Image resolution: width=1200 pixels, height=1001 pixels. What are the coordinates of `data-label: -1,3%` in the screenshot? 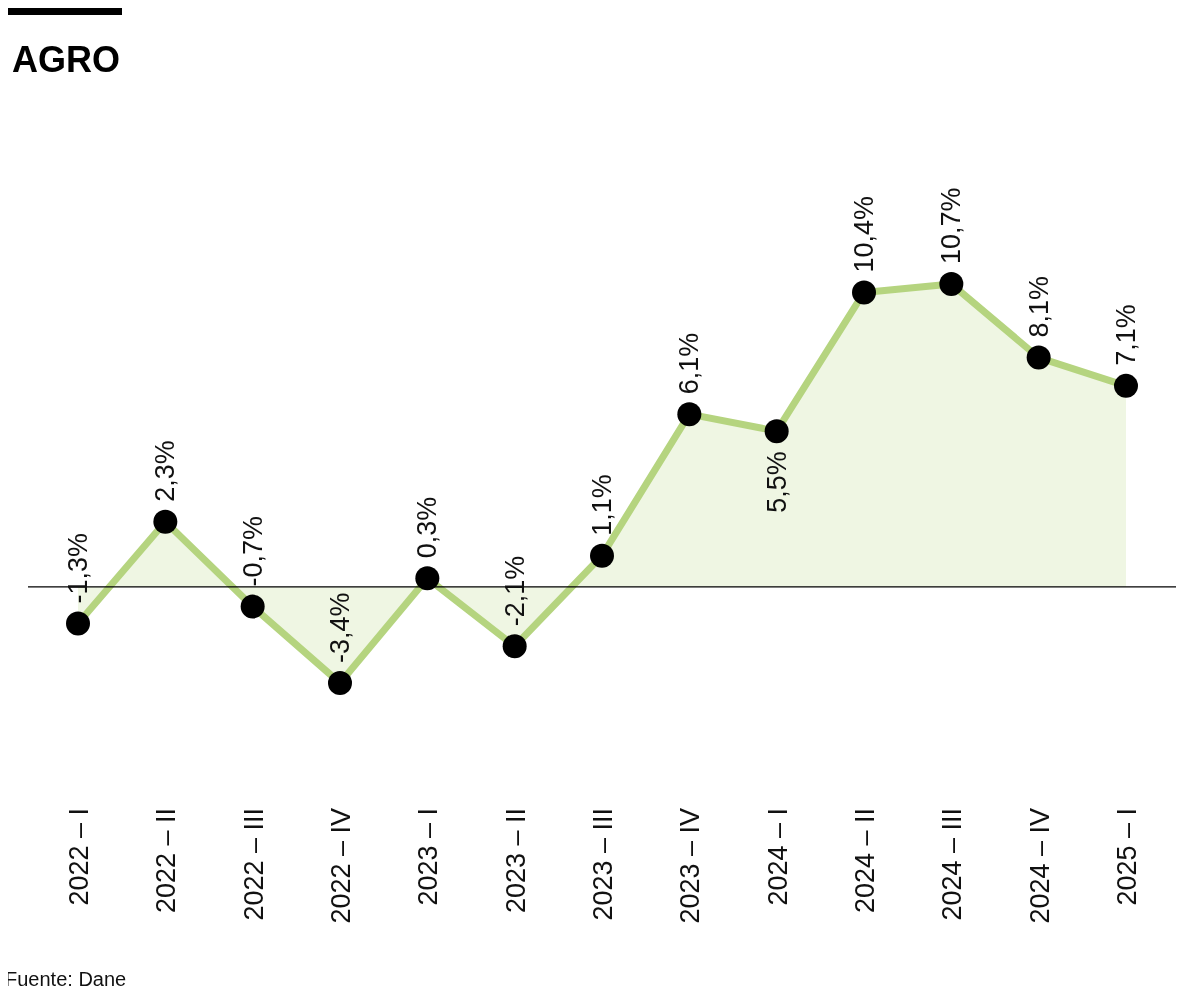 It's located at (78, 568).